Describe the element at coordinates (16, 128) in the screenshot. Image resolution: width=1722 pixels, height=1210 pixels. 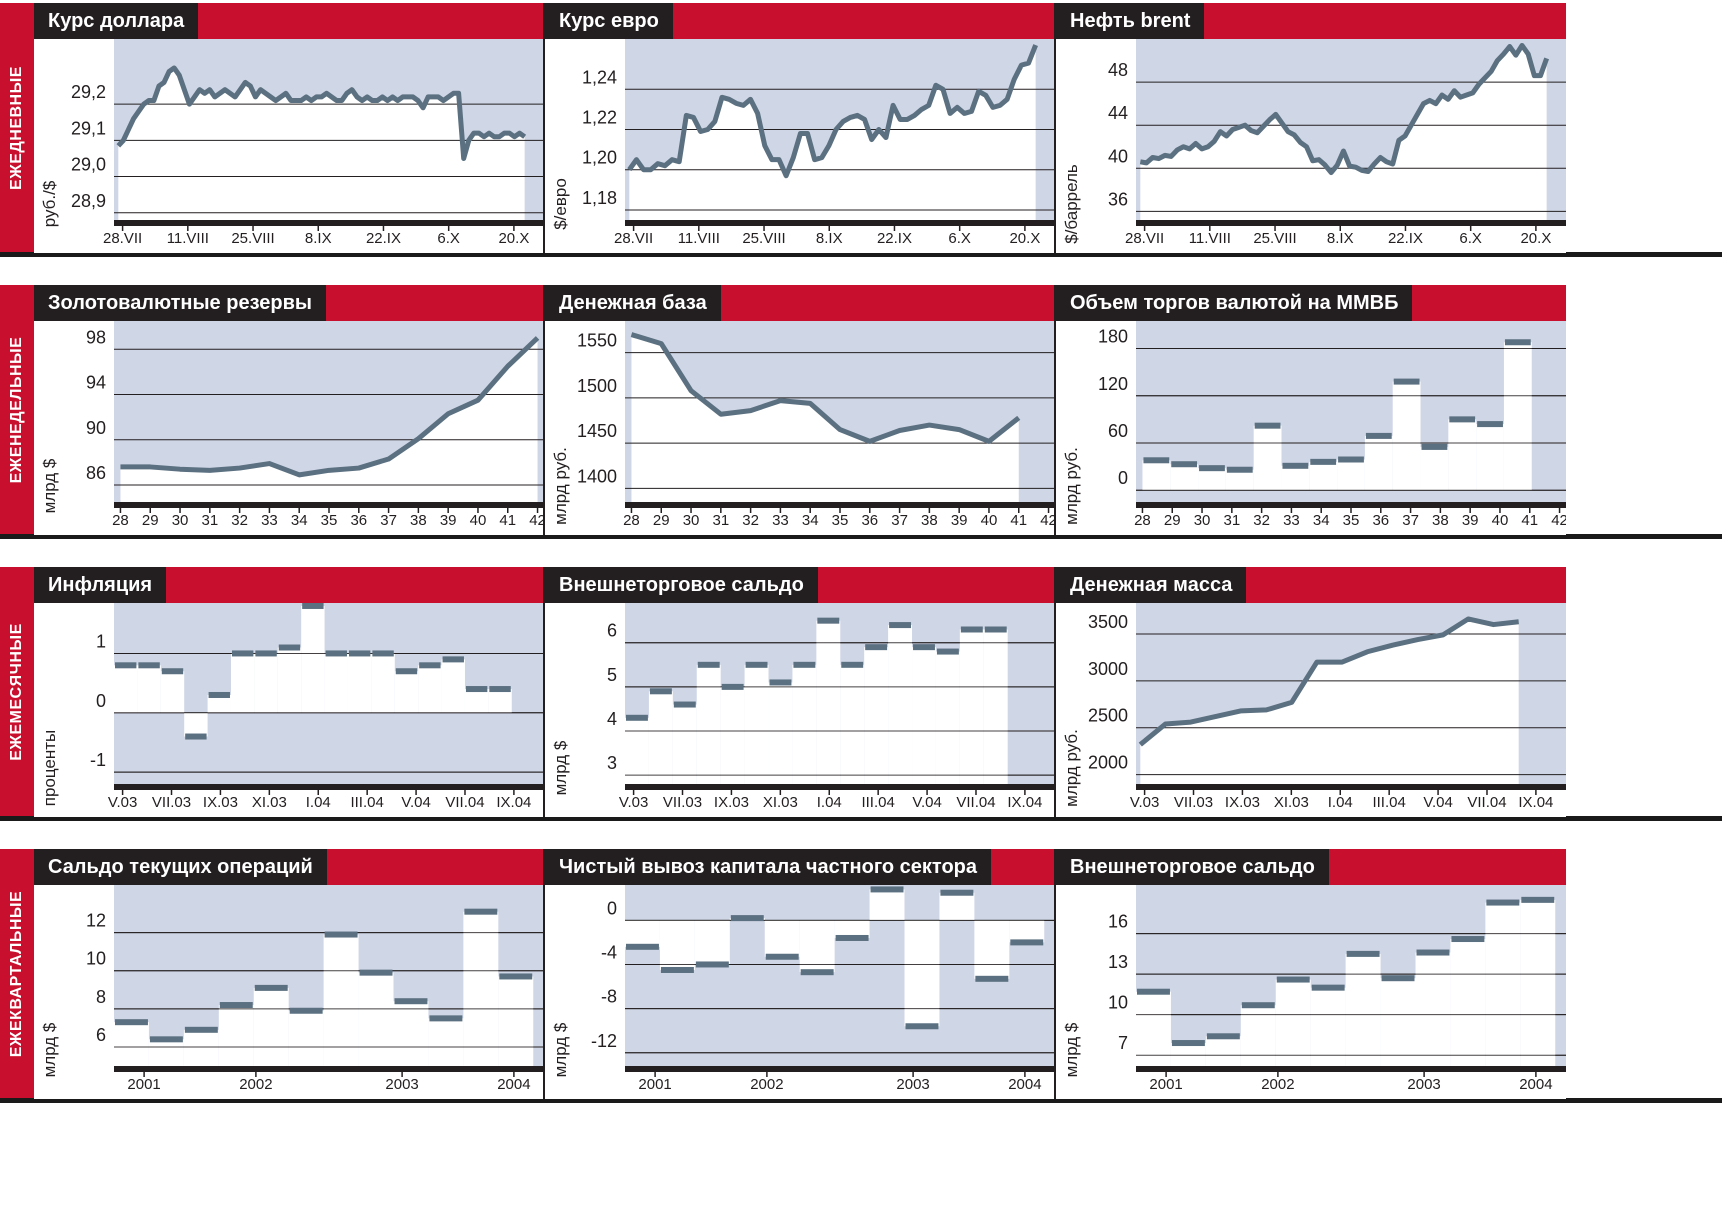
I see `row-frequency-text: ЕЖЕДНЕВНЫЕ` at that location.